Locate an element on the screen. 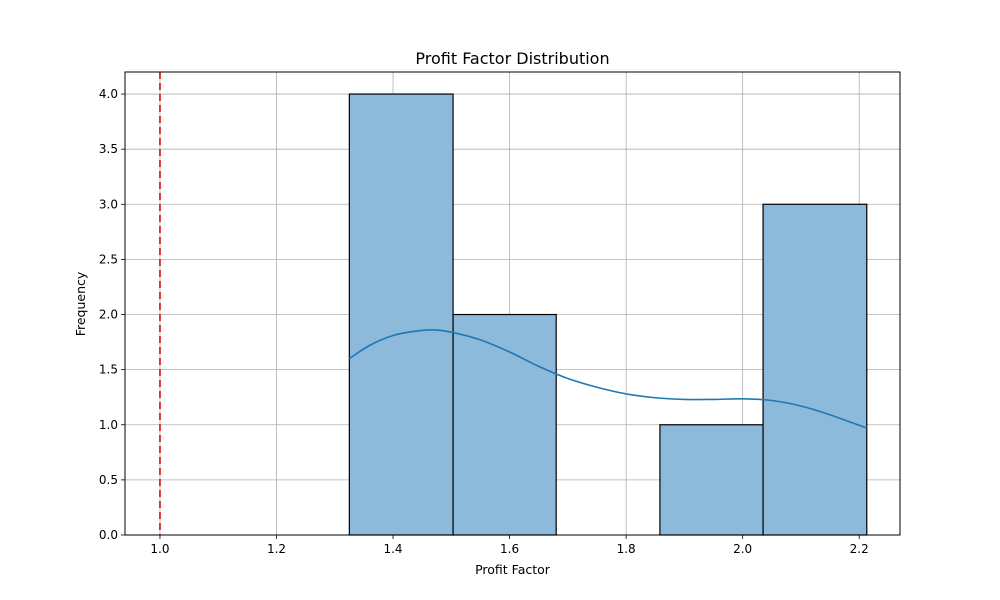 The image size is (1000, 600). y-ticks: 0.0 0.5 1.0 1.5 2.0 2.5 3.0 3.5 4.0 is located at coordinates (112, 314).